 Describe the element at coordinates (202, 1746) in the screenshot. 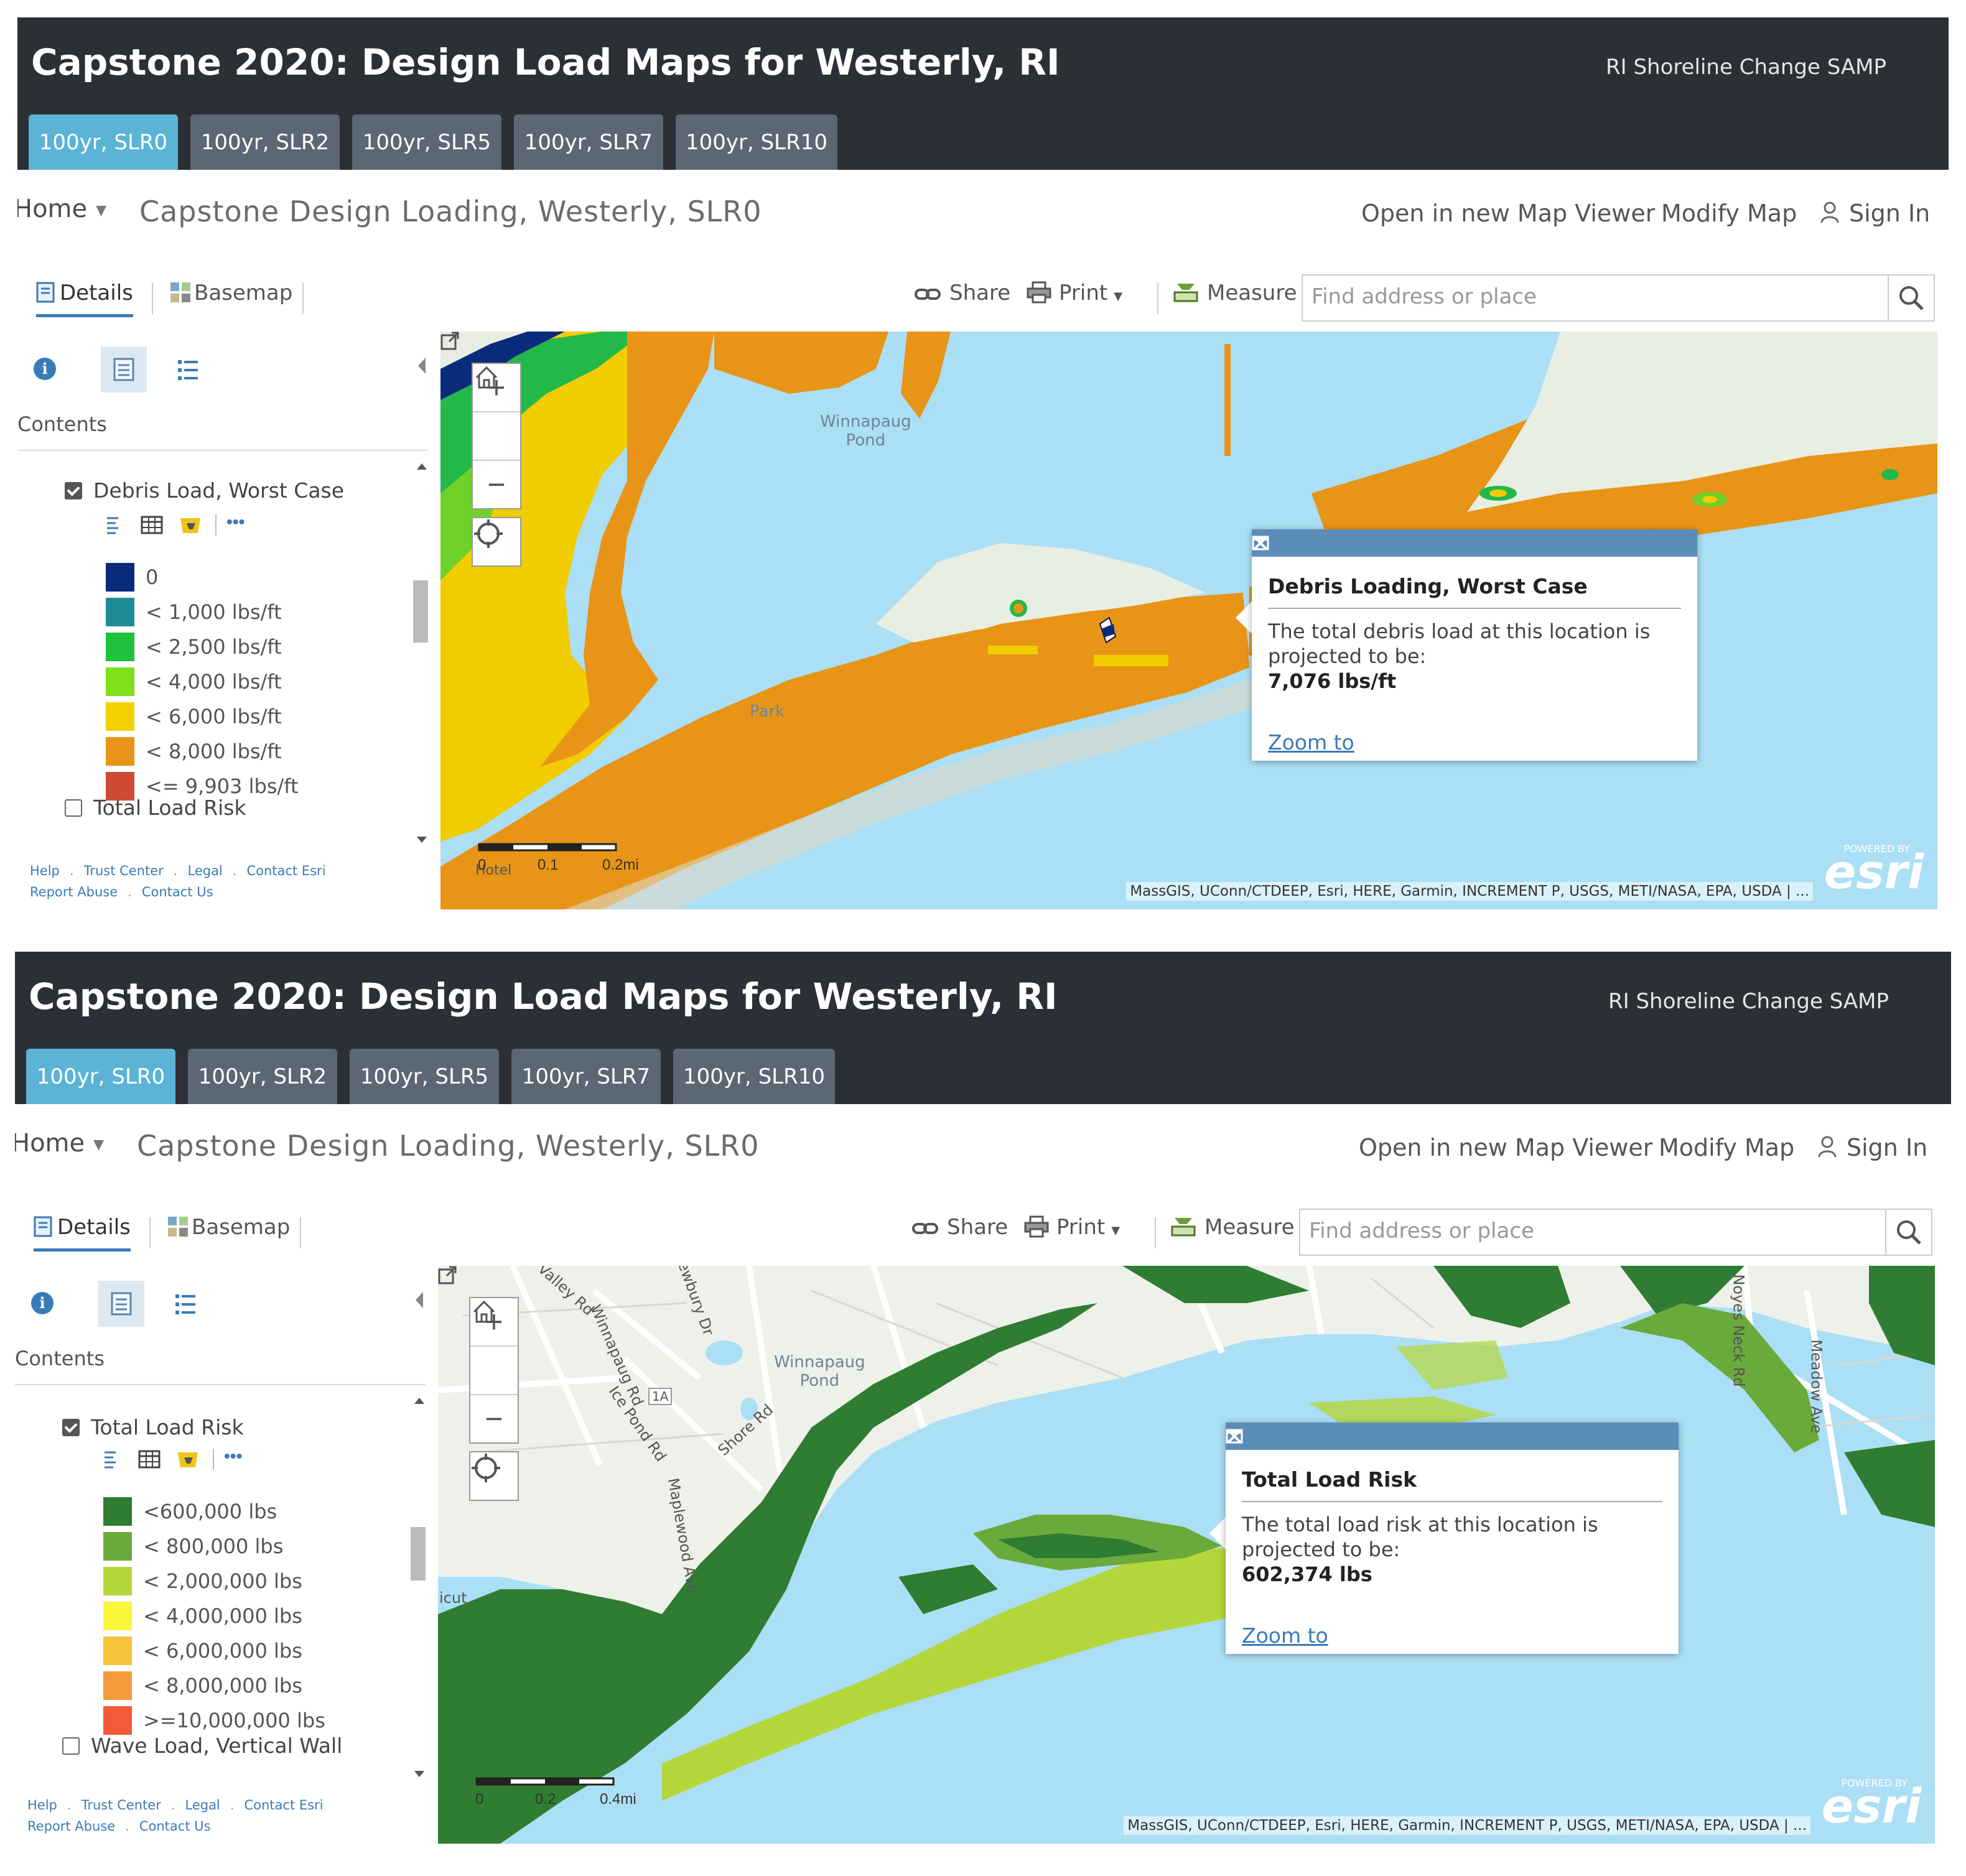

I see `layer-toggle-wave-load: Wave Load, Vertical Wall` at that location.